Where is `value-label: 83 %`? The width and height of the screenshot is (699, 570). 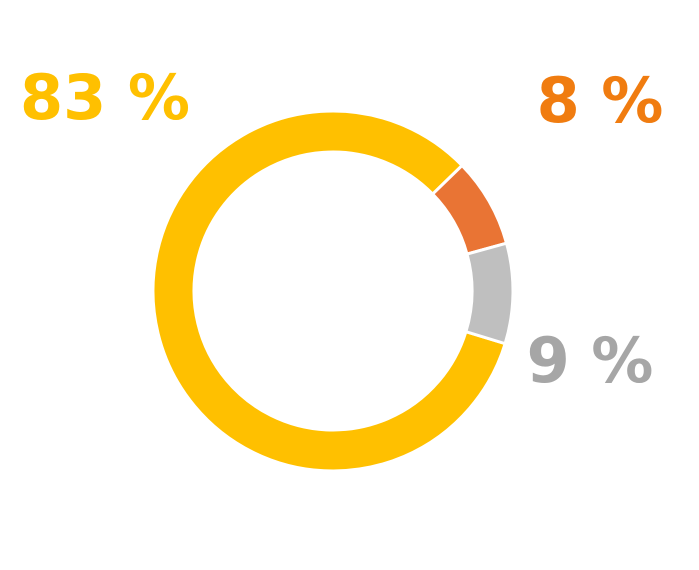
value-label: 83 % is located at coordinates (105, 97).